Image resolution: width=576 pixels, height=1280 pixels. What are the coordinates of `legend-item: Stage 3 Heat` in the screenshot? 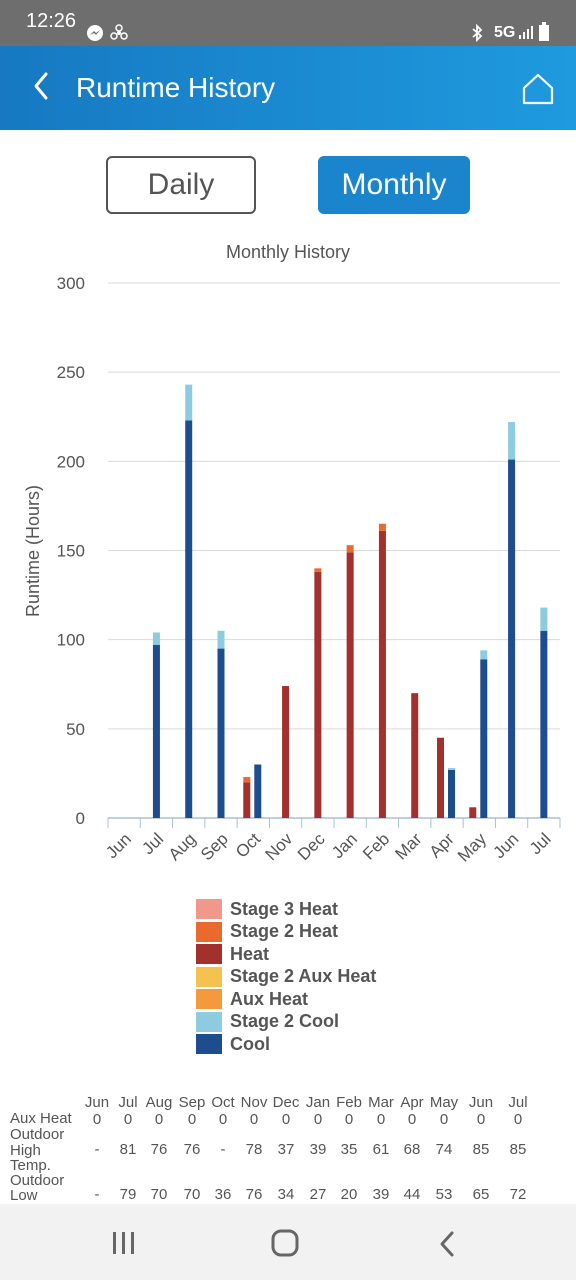 It's located at (286, 909).